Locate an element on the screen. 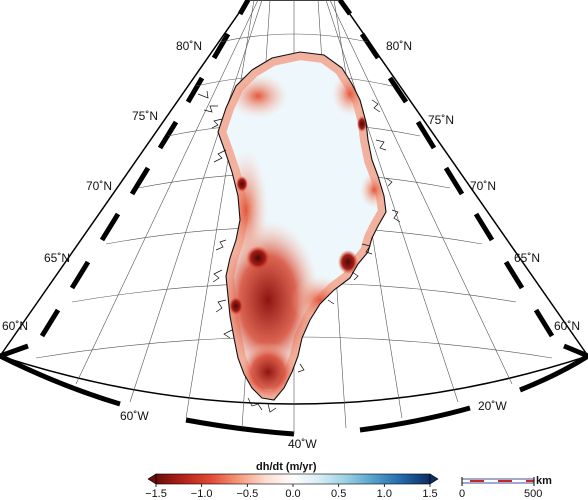  colorbar-tick-label: −0.5 is located at coordinates (247, 494).